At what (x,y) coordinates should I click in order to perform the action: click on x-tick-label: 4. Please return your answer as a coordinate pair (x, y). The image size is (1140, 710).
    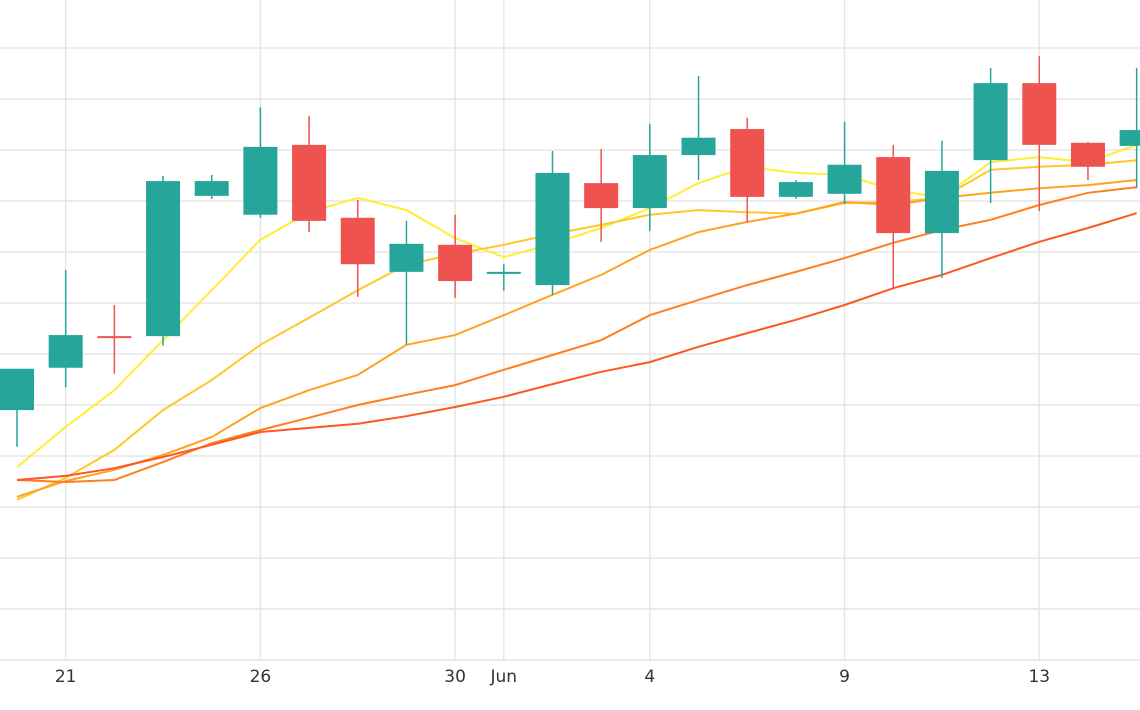
    Looking at the image, I should click on (649, 677).